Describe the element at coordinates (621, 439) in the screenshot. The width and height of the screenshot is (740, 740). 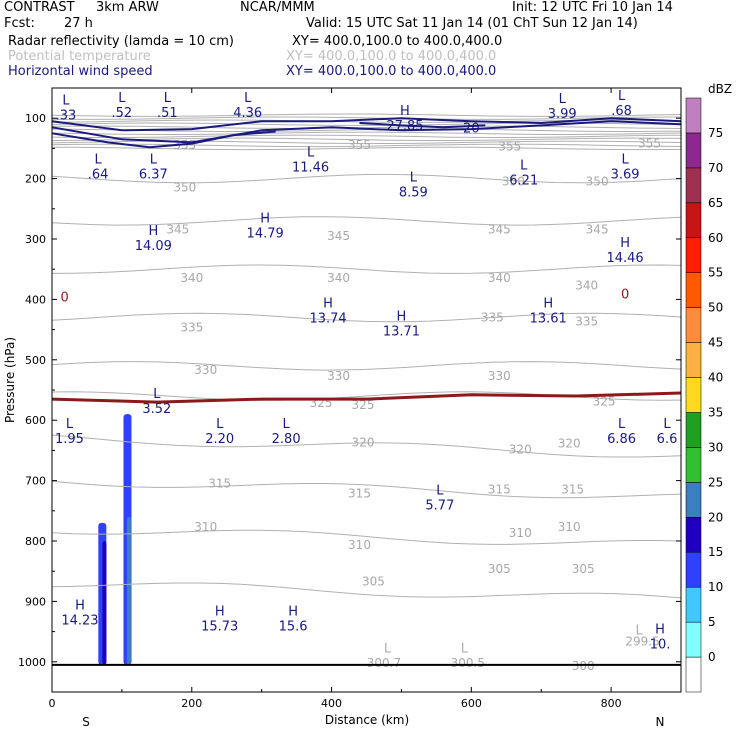
I see `extremum-value: 6.86` at that location.